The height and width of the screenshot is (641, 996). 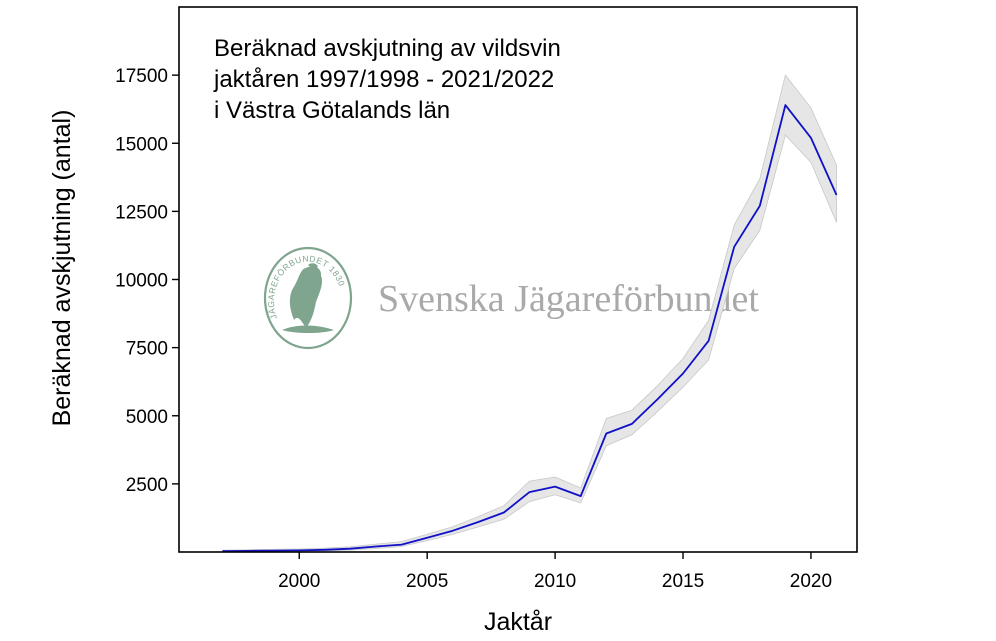 What do you see at coordinates (518, 622) in the screenshot?
I see `x-axis-title: Jaktår` at bounding box center [518, 622].